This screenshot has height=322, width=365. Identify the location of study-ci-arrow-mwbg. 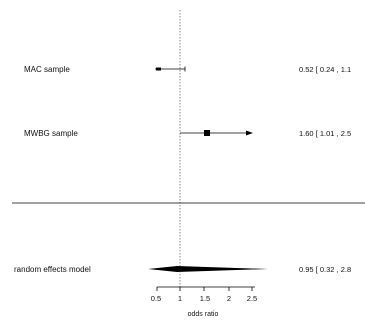
(249, 133).